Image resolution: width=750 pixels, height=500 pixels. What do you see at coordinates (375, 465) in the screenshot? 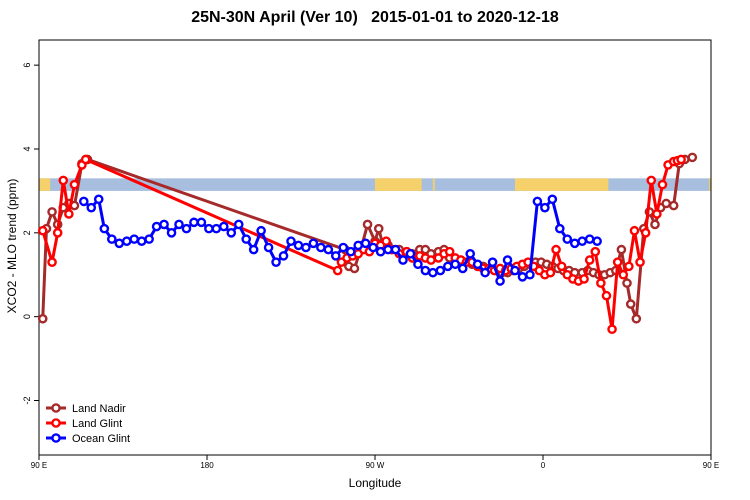
I see `x-tick-label: 90 W` at bounding box center [375, 465].